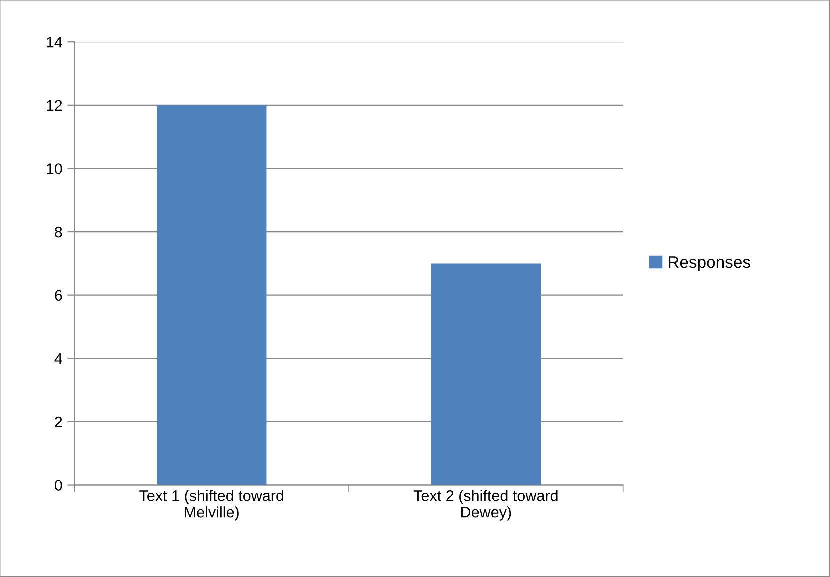 This screenshot has width=830, height=577. Describe the element at coordinates (58, 485) in the screenshot. I see `y-tick-label: 0` at that location.